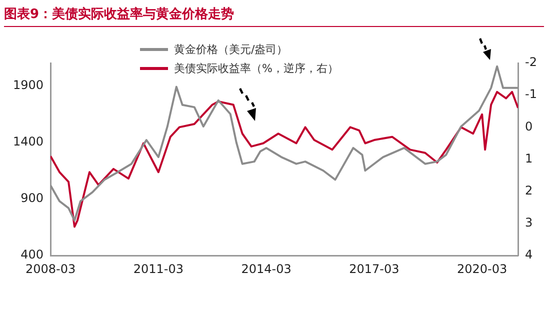 This screenshot has height=325, width=550. I want to click on legend-label: 美债实际收益率（%，逆序，右）, so click(256, 68).